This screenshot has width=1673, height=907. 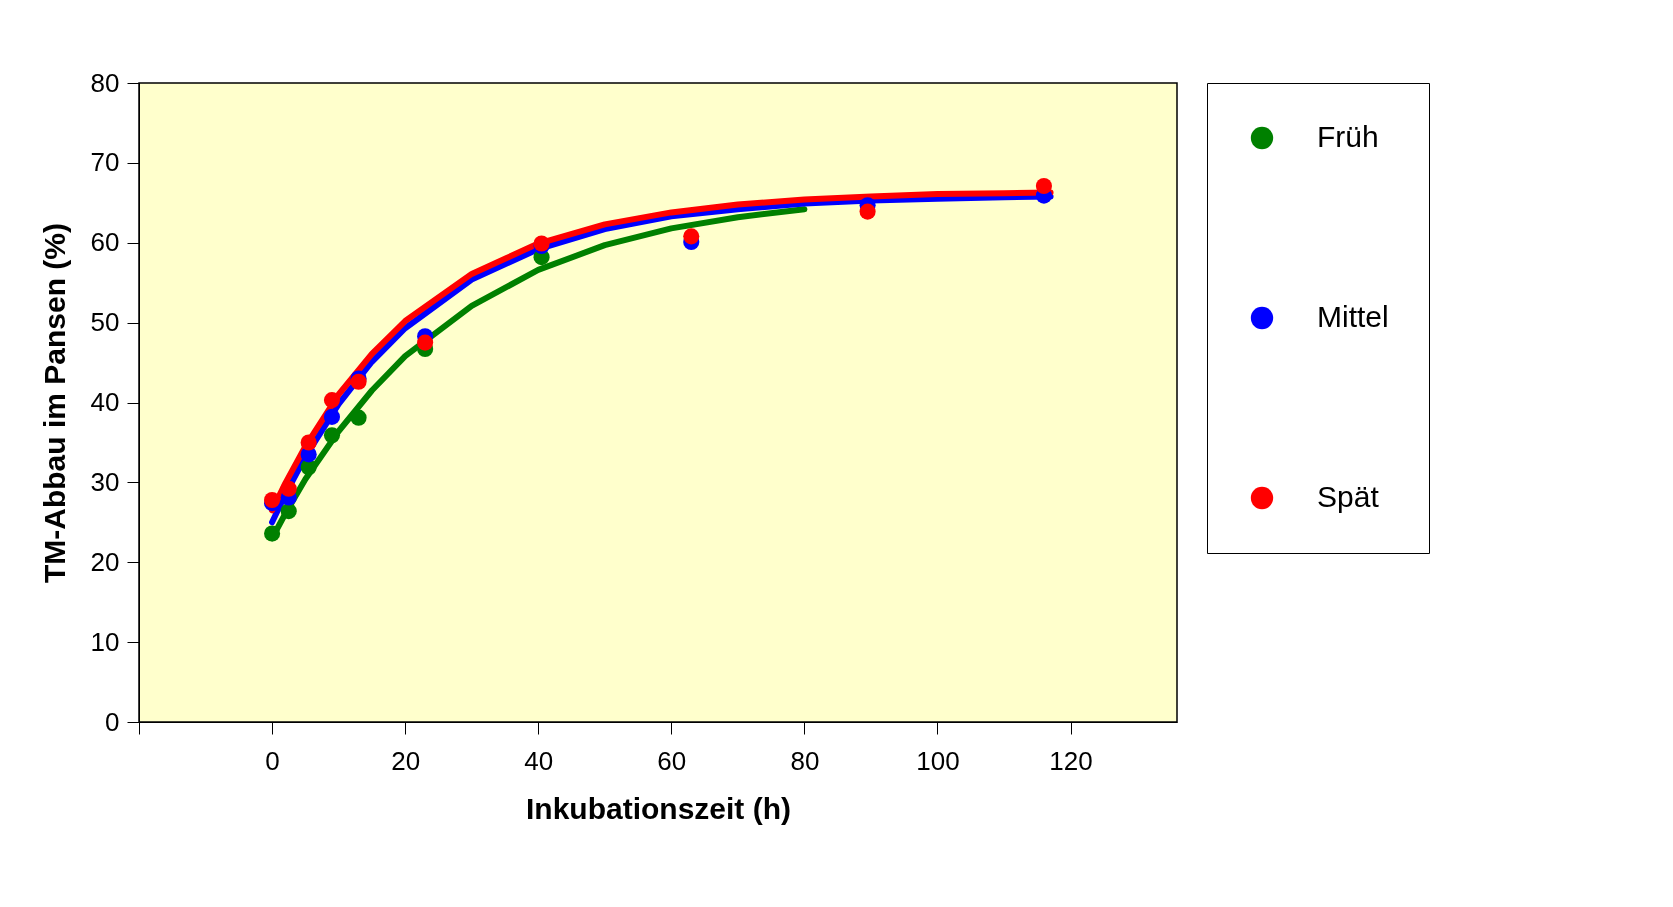 What do you see at coordinates (1348, 496) in the screenshot?
I see `legend-label: Spät` at bounding box center [1348, 496].